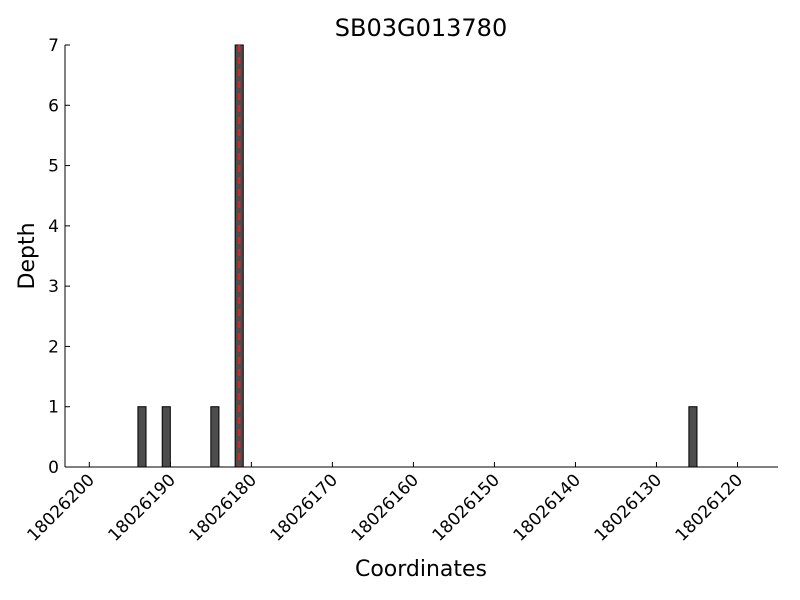  I want to click on y-tick-label: 2, so click(53, 347).